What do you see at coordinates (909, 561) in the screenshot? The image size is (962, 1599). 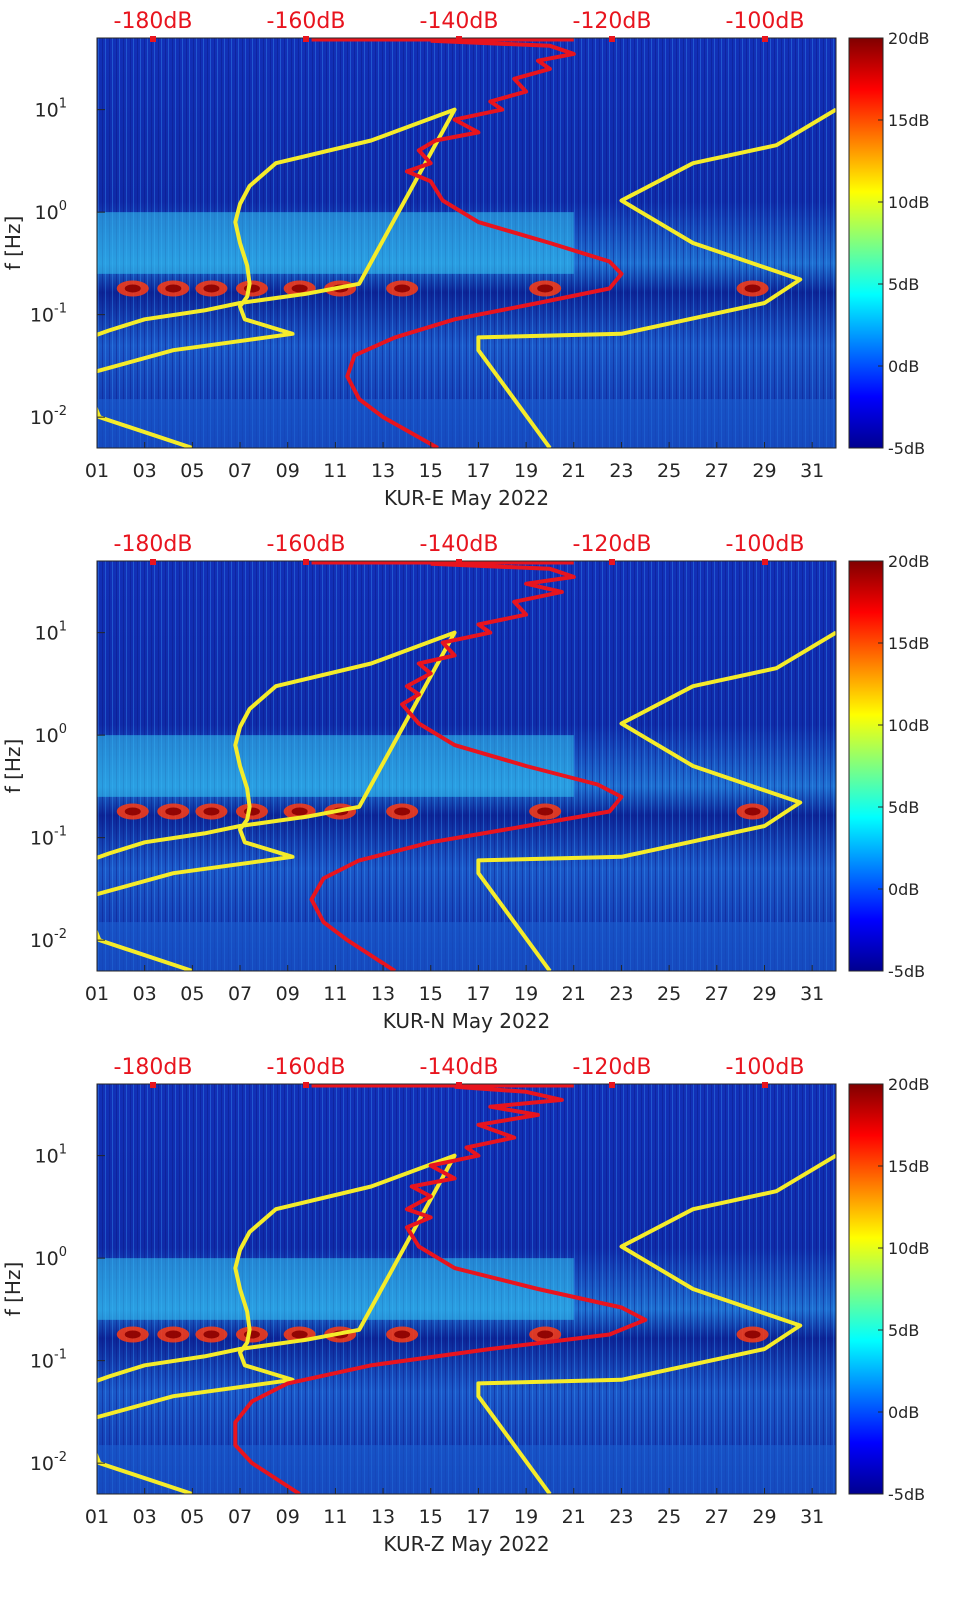 I see `colorbar-label: 20dB` at bounding box center [909, 561].